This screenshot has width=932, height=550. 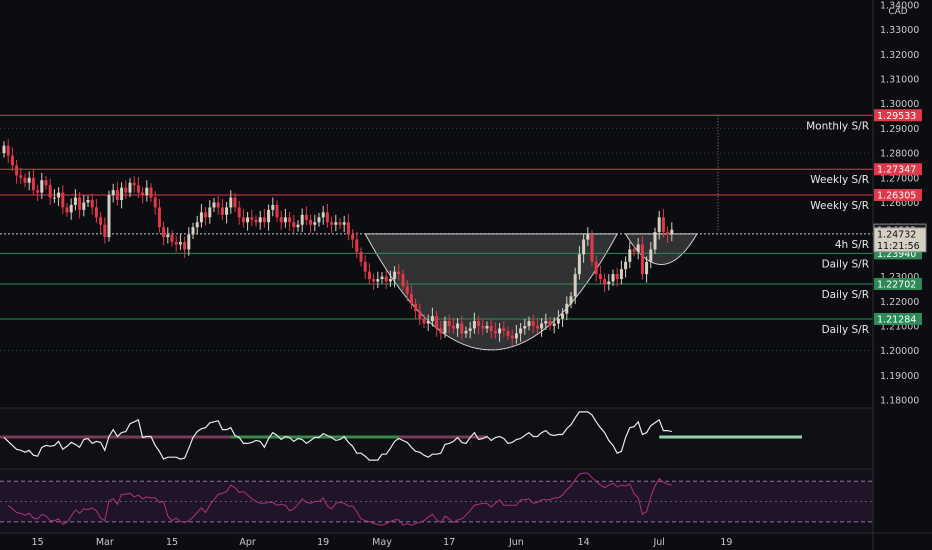 What do you see at coordinates (584, 542) in the screenshot?
I see `time-tick-label: 14` at bounding box center [584, 542].